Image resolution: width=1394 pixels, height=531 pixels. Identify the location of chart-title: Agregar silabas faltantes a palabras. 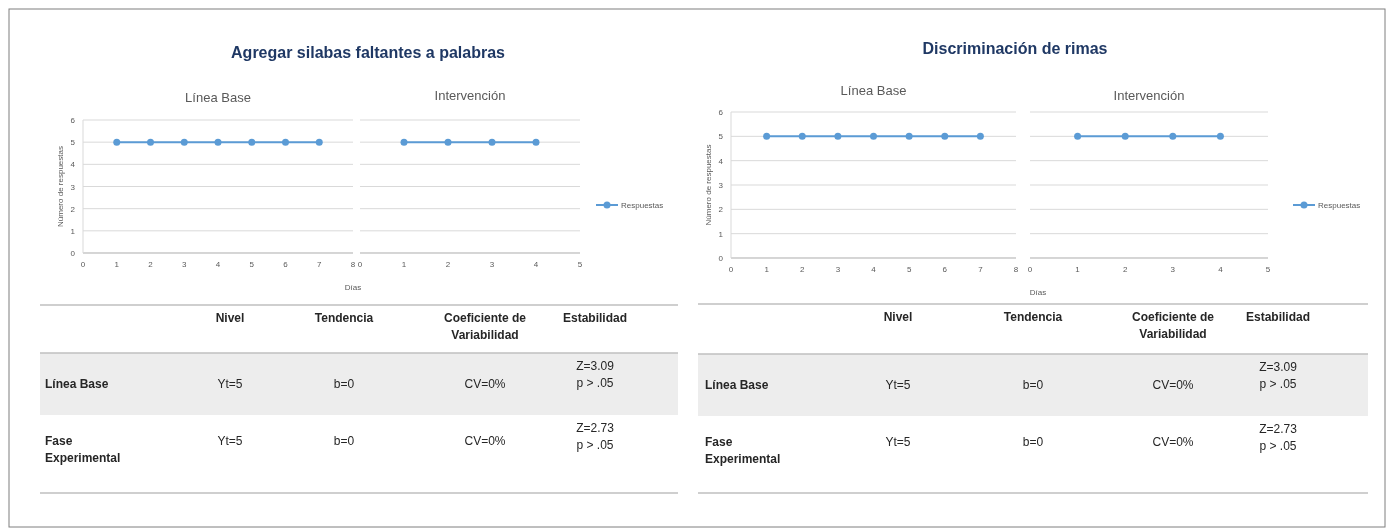
(368, 52).